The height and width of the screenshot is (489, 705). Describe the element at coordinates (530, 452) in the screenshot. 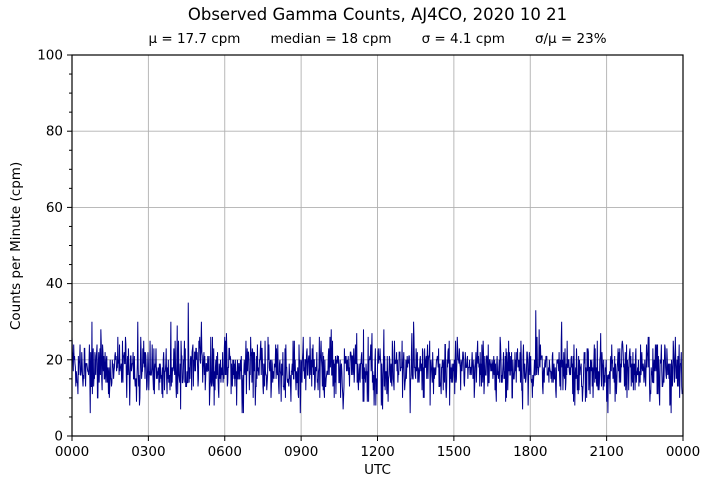

I see `x-tick-label: 1800` at that location.